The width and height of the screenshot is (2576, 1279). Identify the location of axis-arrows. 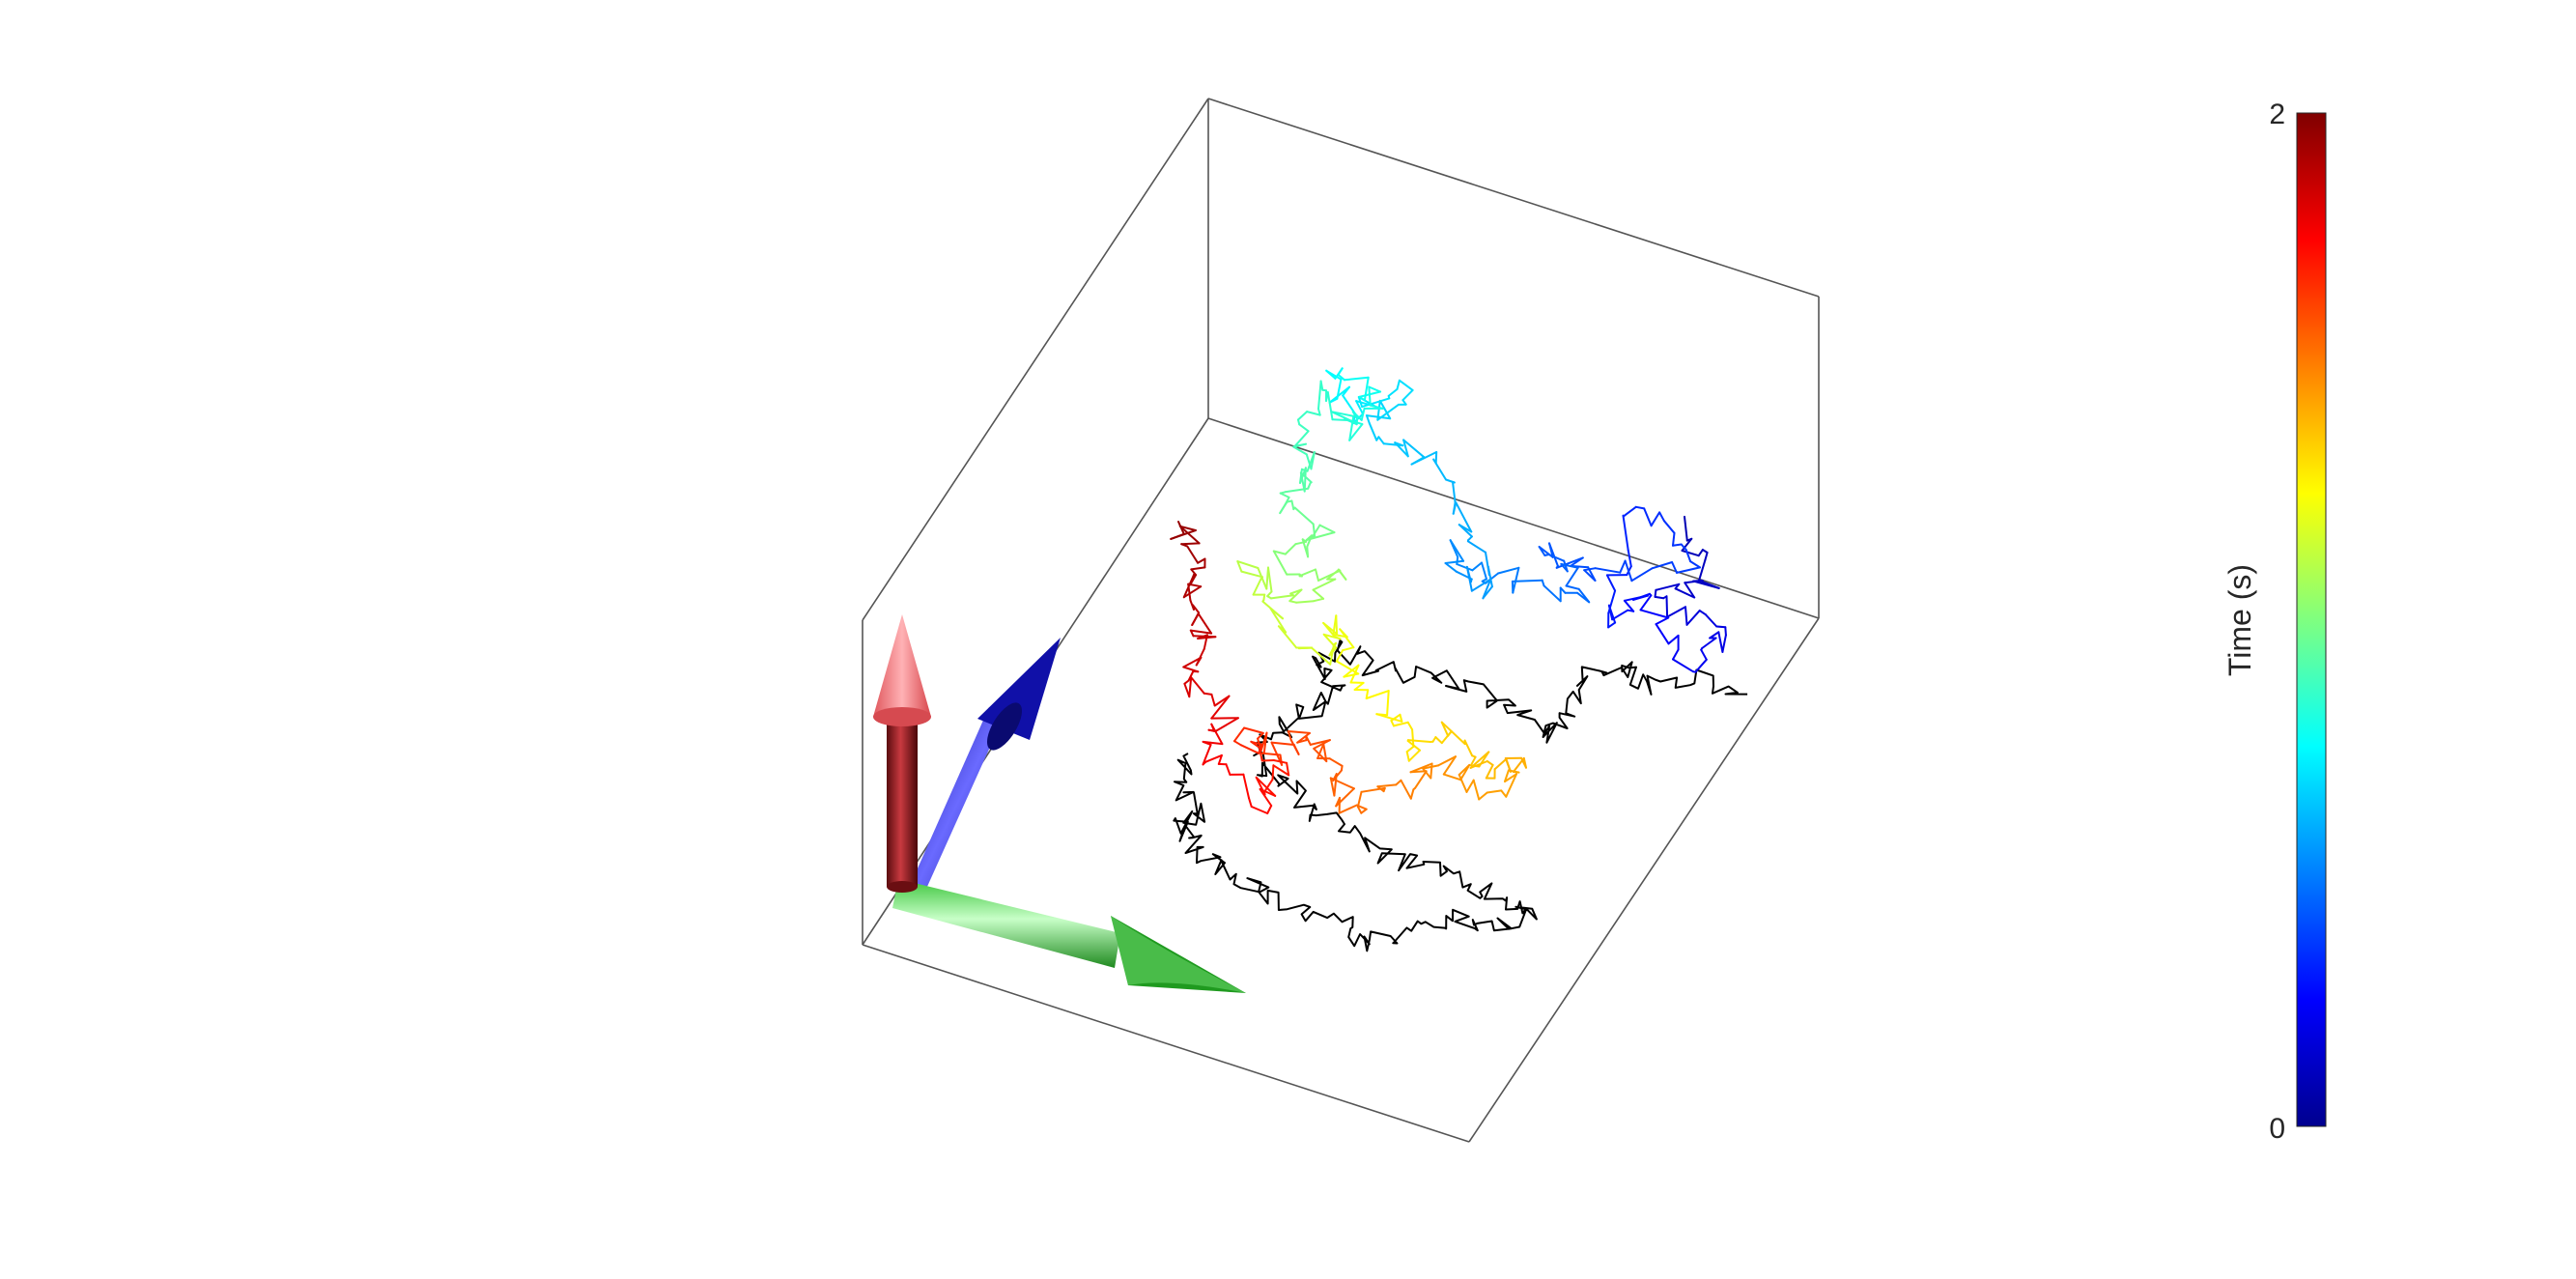
(1059, 803).